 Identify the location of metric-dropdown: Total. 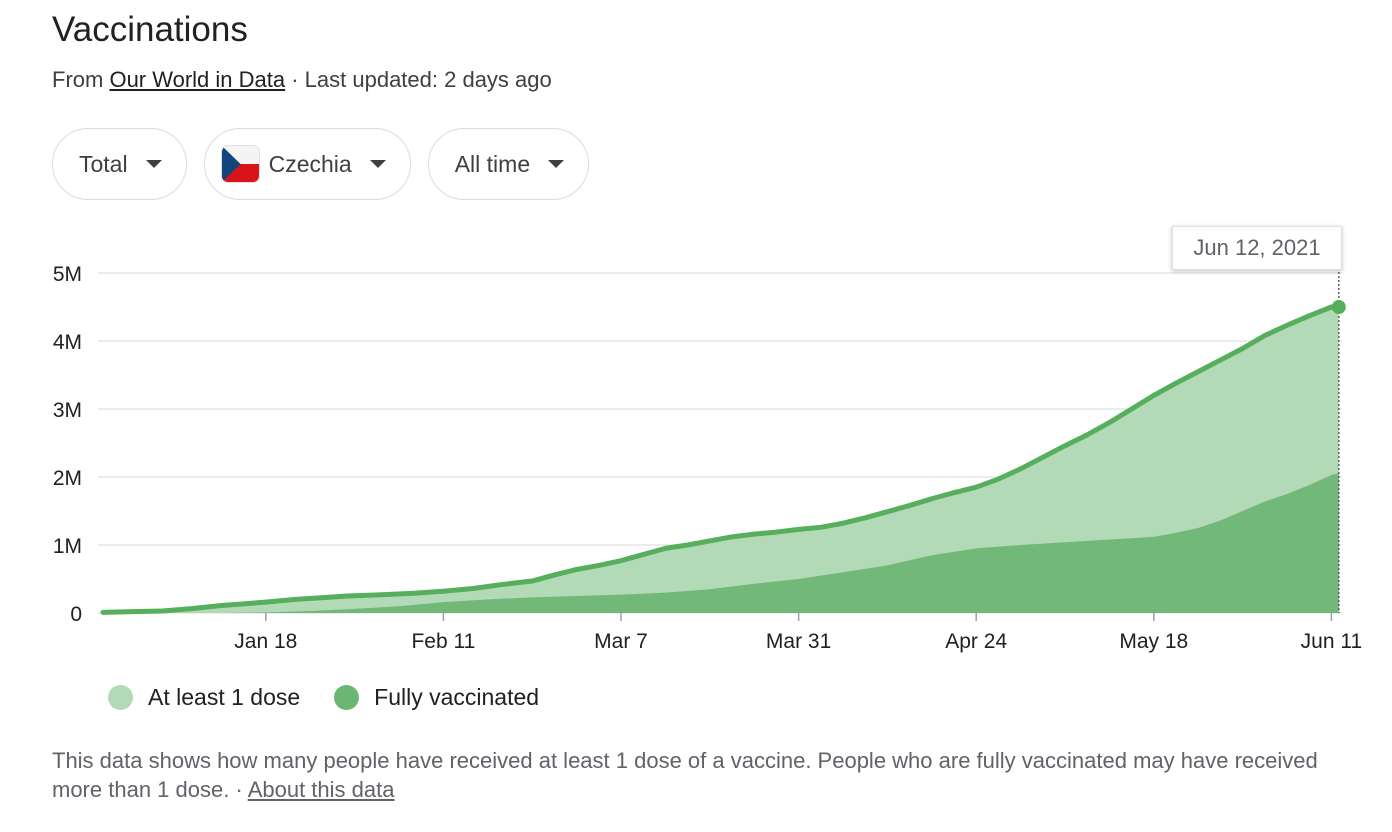
(119, 164).